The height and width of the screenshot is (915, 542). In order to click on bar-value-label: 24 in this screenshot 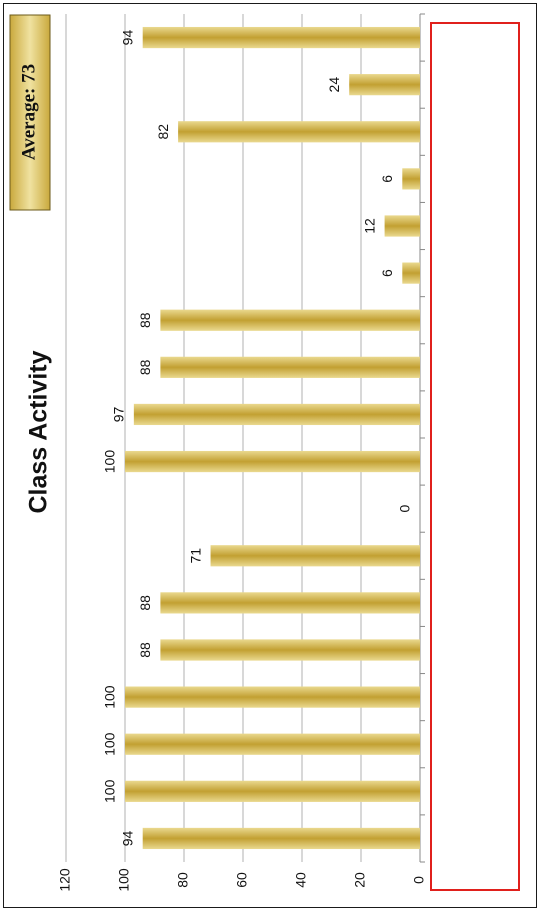, I will do `click(334, 85)`.